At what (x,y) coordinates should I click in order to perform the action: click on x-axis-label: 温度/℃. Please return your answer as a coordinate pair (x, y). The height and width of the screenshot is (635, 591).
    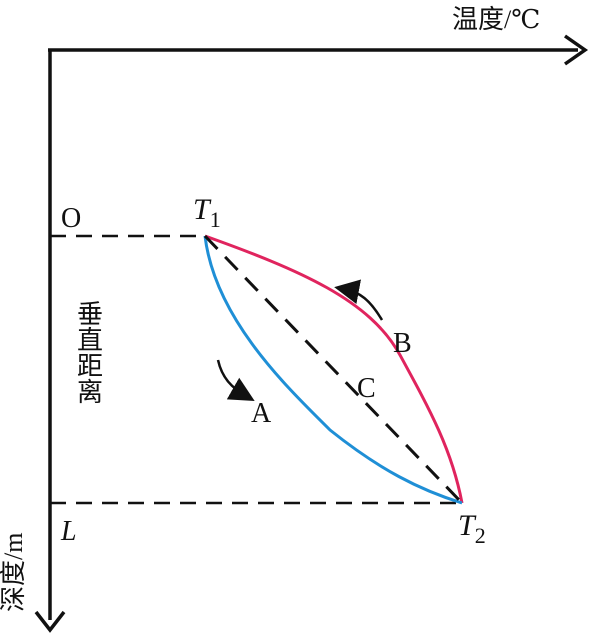
    Looking at the image, I should click on (496, 19).